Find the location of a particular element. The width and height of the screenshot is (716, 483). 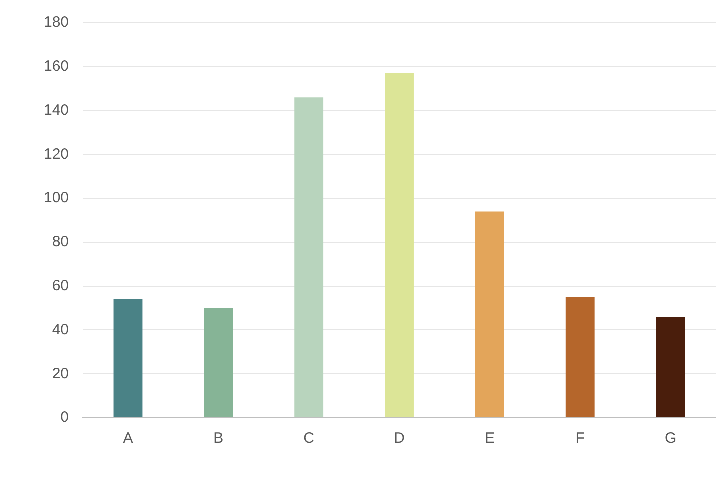

y-tick-label: 40 is located at coordinates (61, 329).